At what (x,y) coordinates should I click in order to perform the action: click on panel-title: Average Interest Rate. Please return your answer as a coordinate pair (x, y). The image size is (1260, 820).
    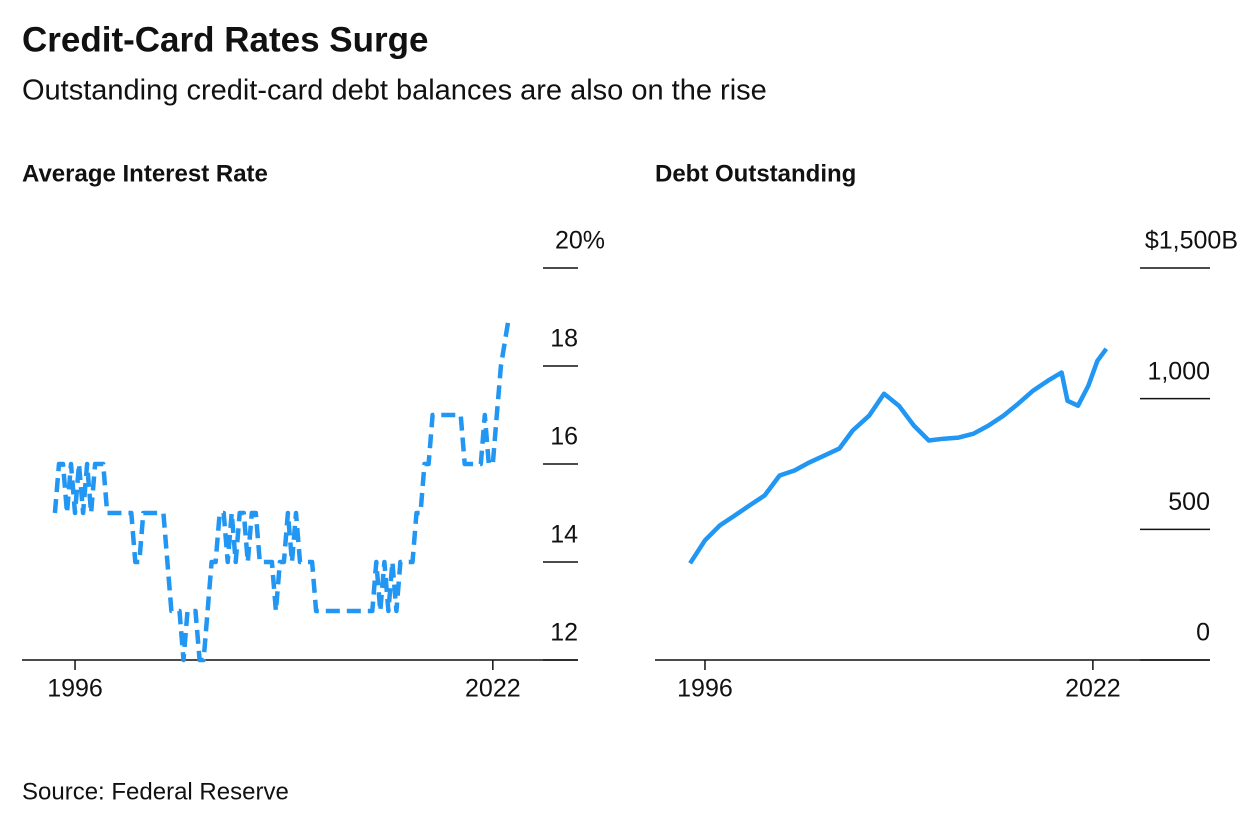
    Looking at the image, I should click on (145, 173).